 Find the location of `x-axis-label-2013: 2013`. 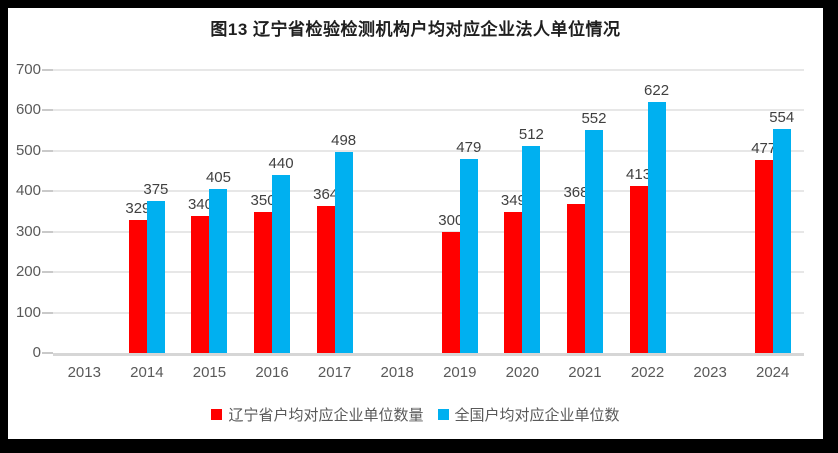

x-axis-label-2013: 2013 is located at coordinates (84, 372).